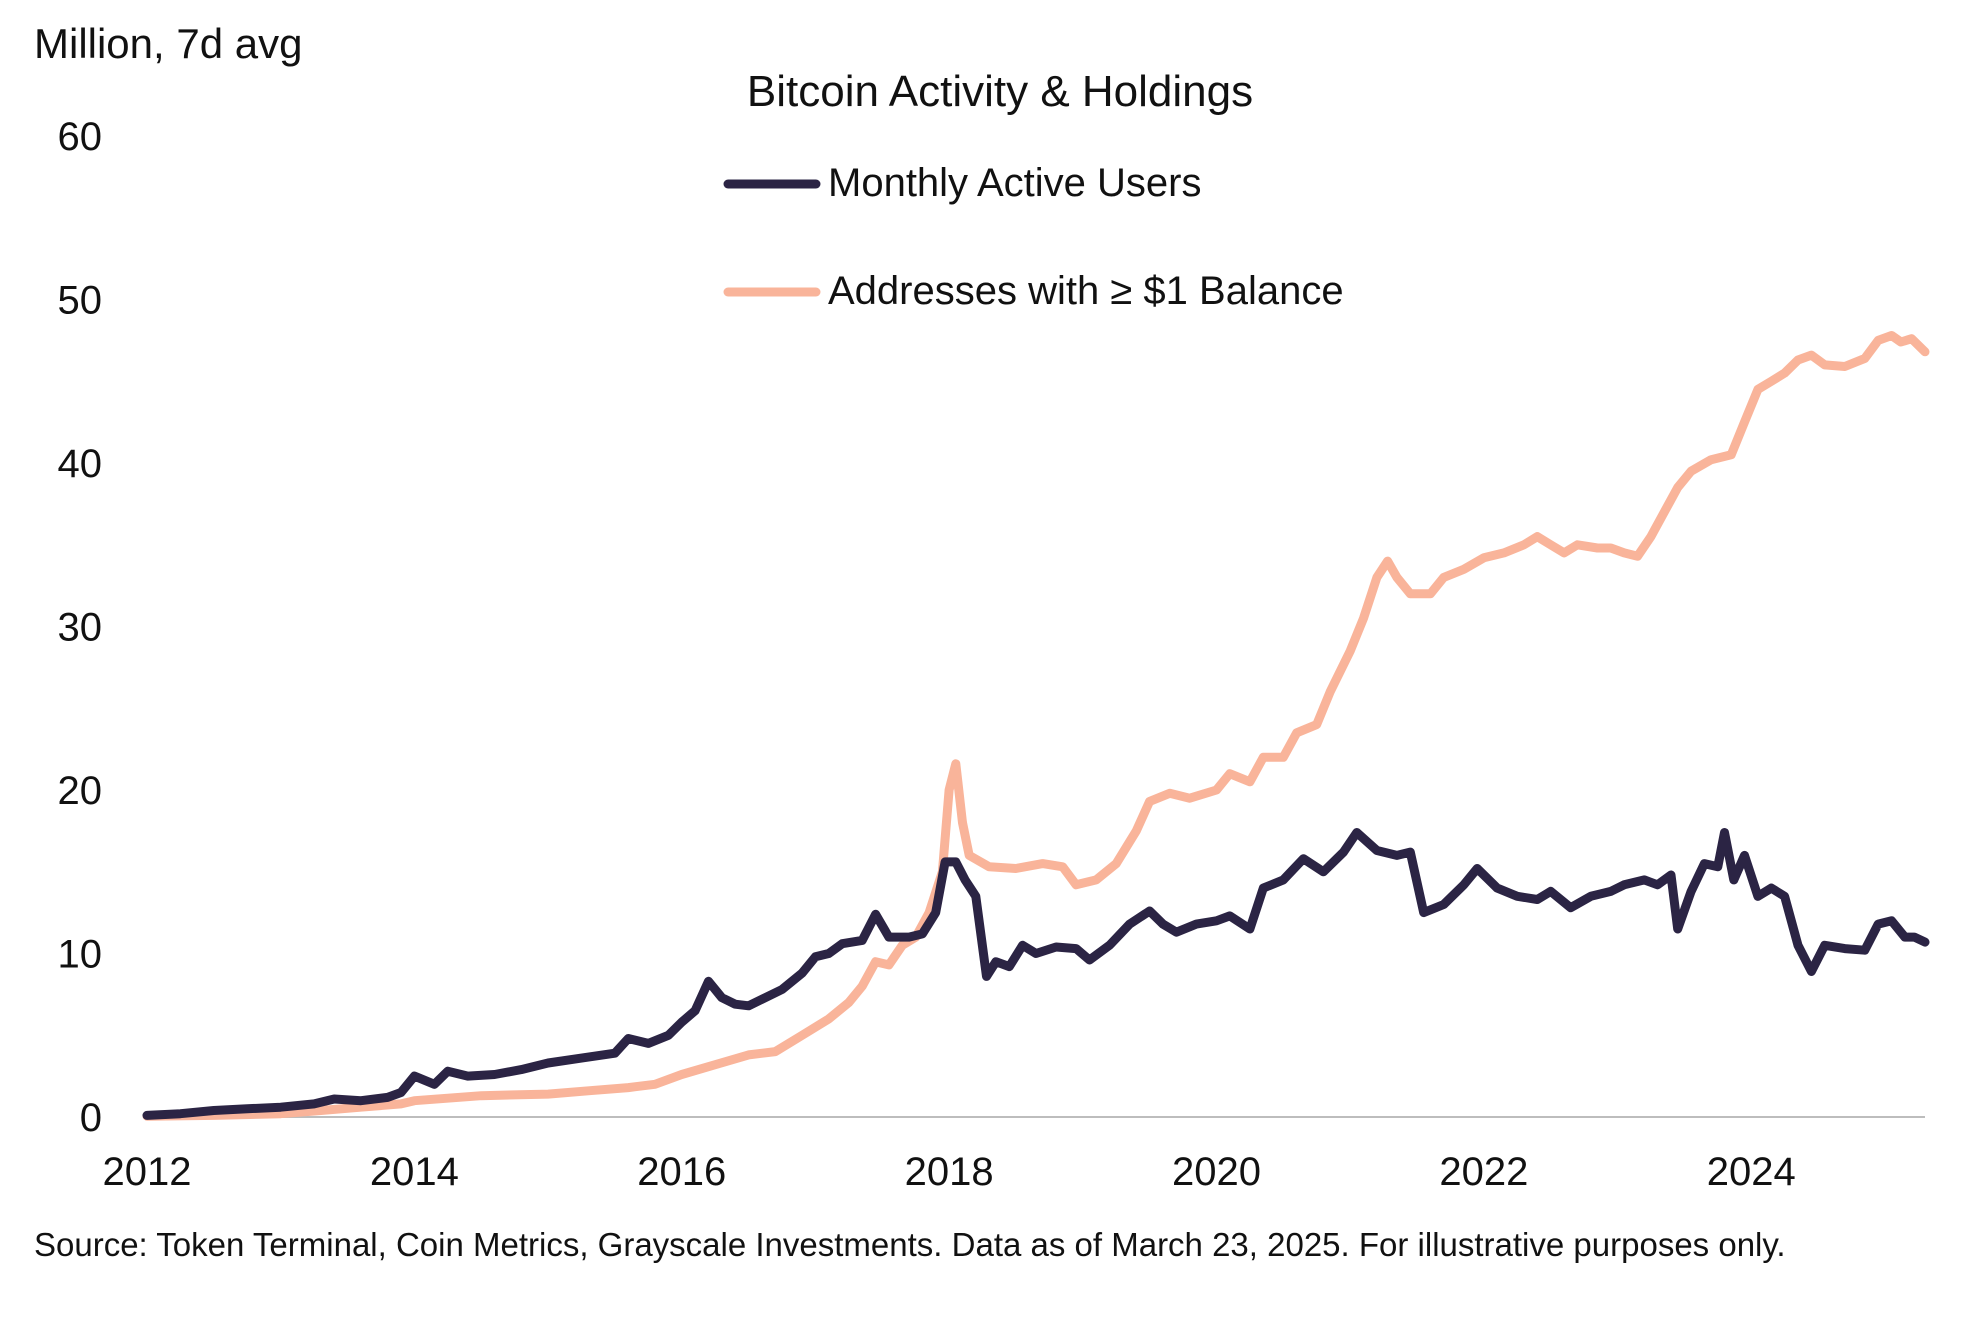 The height and width of the screenshot is (1320, 1980). I want to click on y-tick-label: 40, so click(80, 464).